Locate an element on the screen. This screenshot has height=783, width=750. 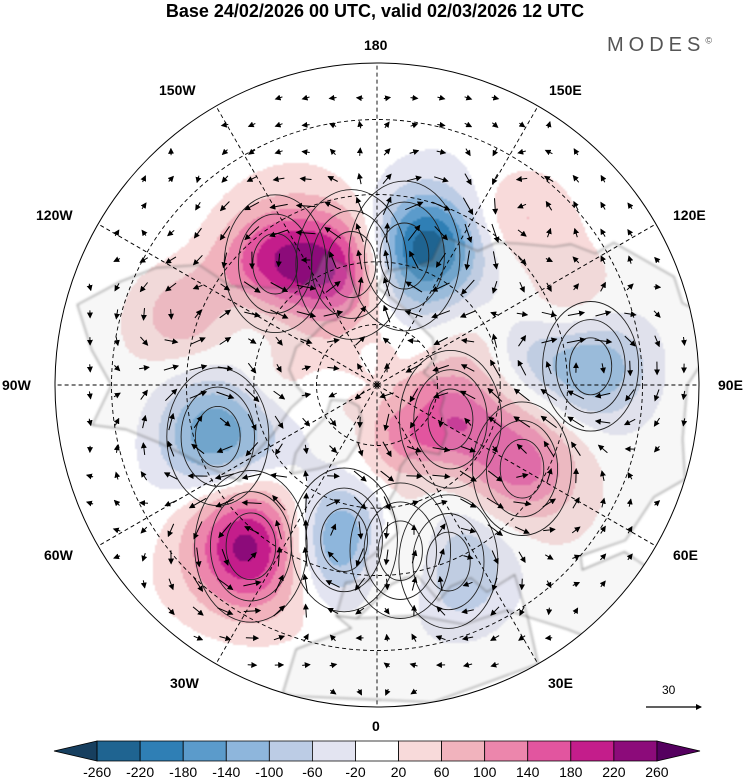
latitude-circle is located at coordinates (377, 385).